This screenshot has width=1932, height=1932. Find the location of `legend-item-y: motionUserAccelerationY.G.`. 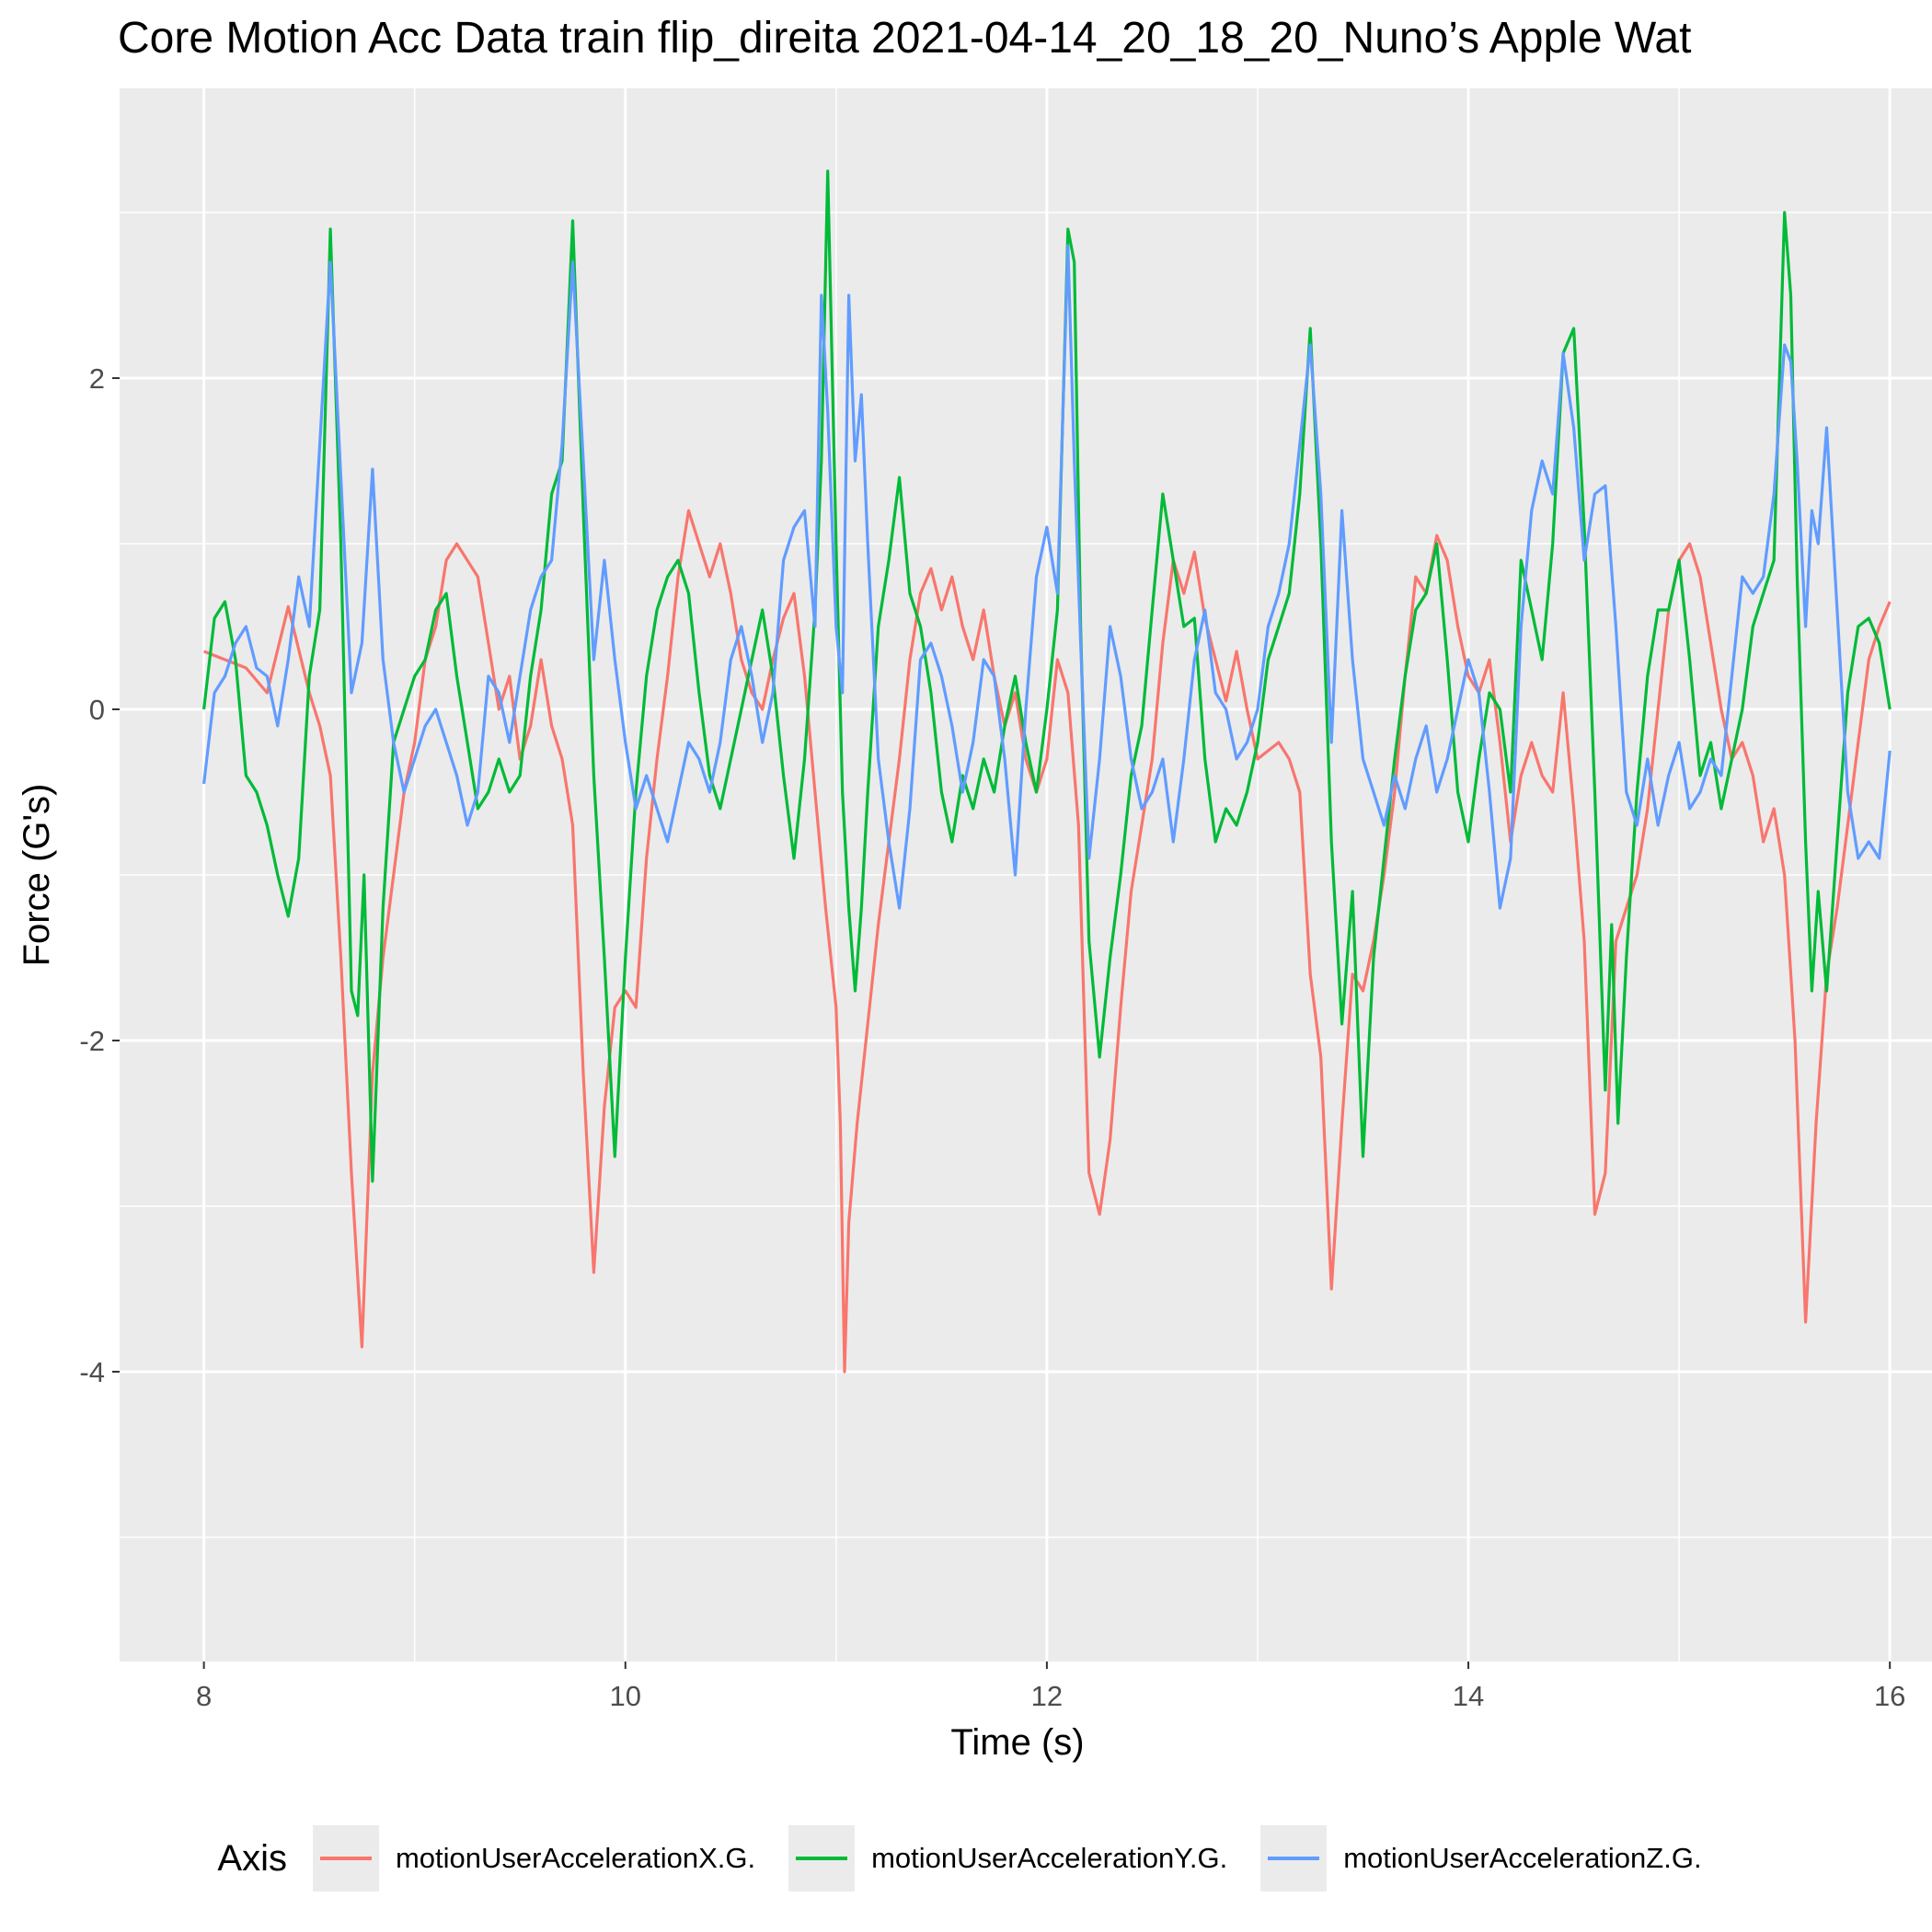

legend-item-y: motionUserAccelerationY.G. is located at coordinates (1007, 1858).